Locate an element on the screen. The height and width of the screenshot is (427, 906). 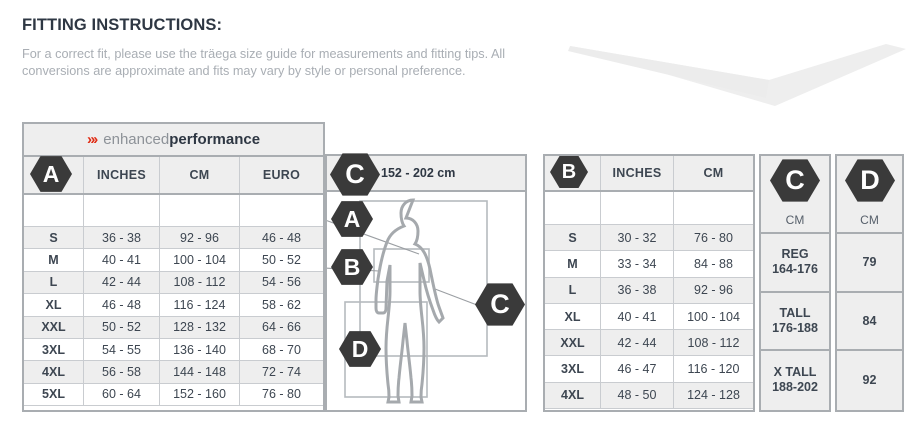
height-column-c: C CM REG 164-176 TALL 176-188 X TALL 188-202 is located at coordinates (795, 283).